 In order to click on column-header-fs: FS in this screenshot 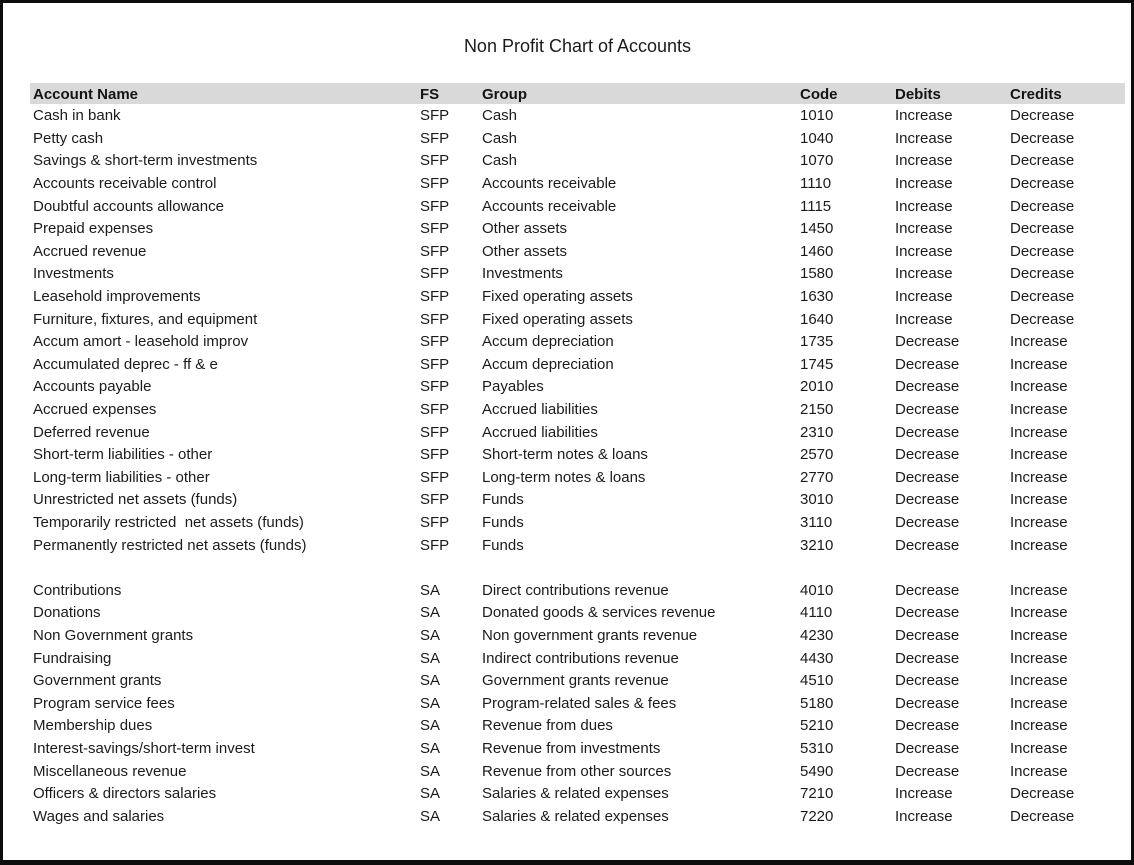, I will do `click(430, 93)`.